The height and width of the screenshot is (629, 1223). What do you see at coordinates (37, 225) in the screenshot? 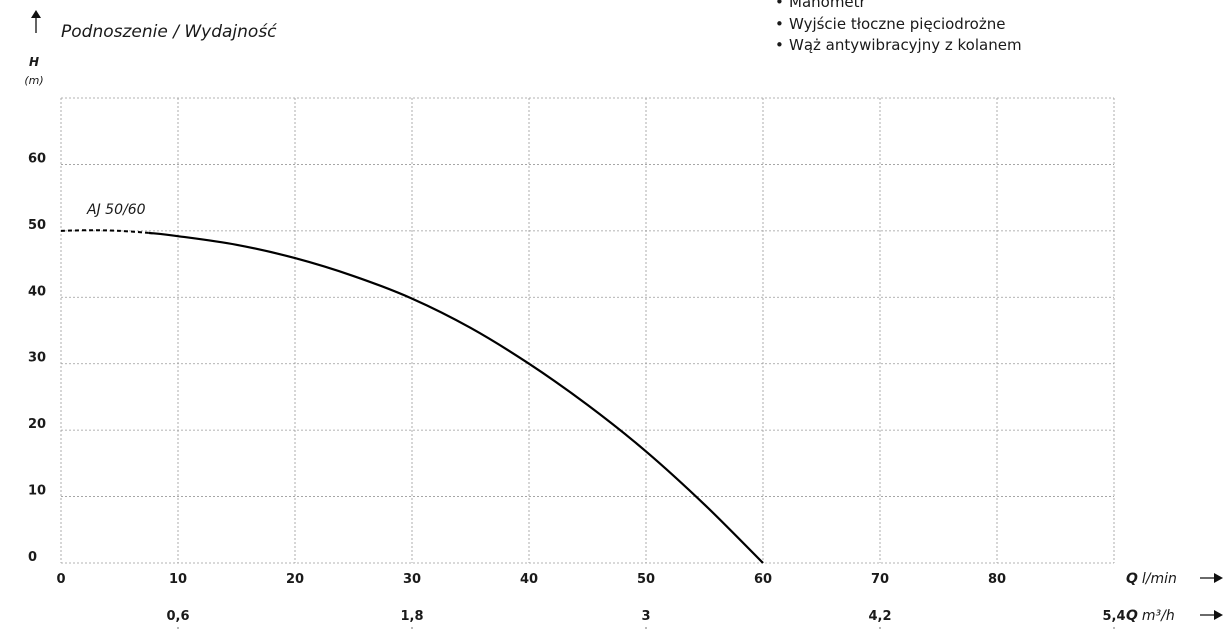
I see `y-tick-label: 50` at bounding box center [37, 225].